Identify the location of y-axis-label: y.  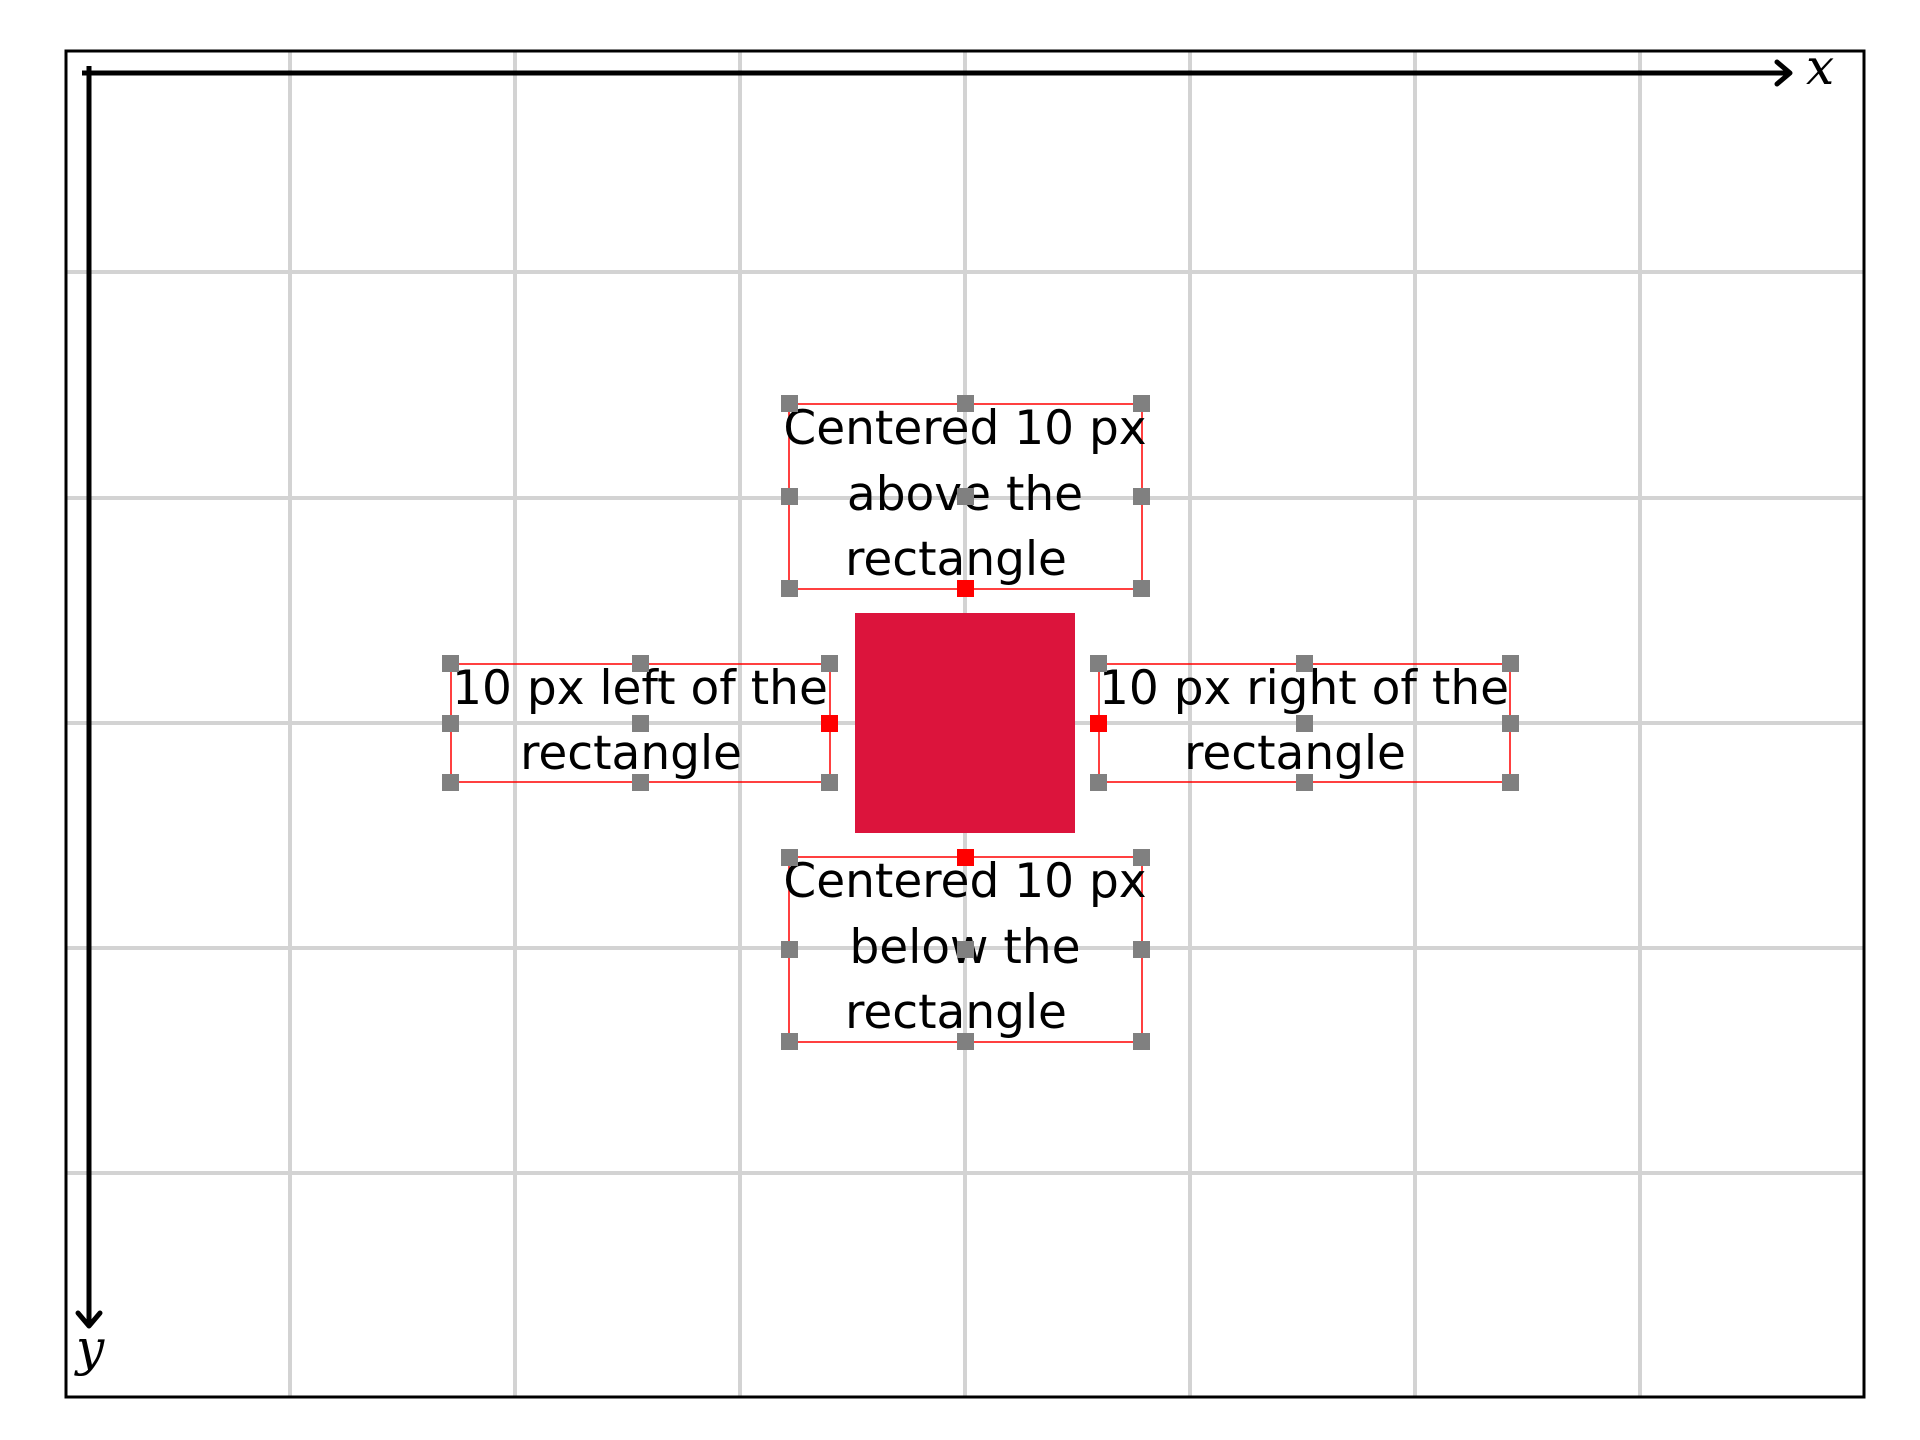
(89, 1348).